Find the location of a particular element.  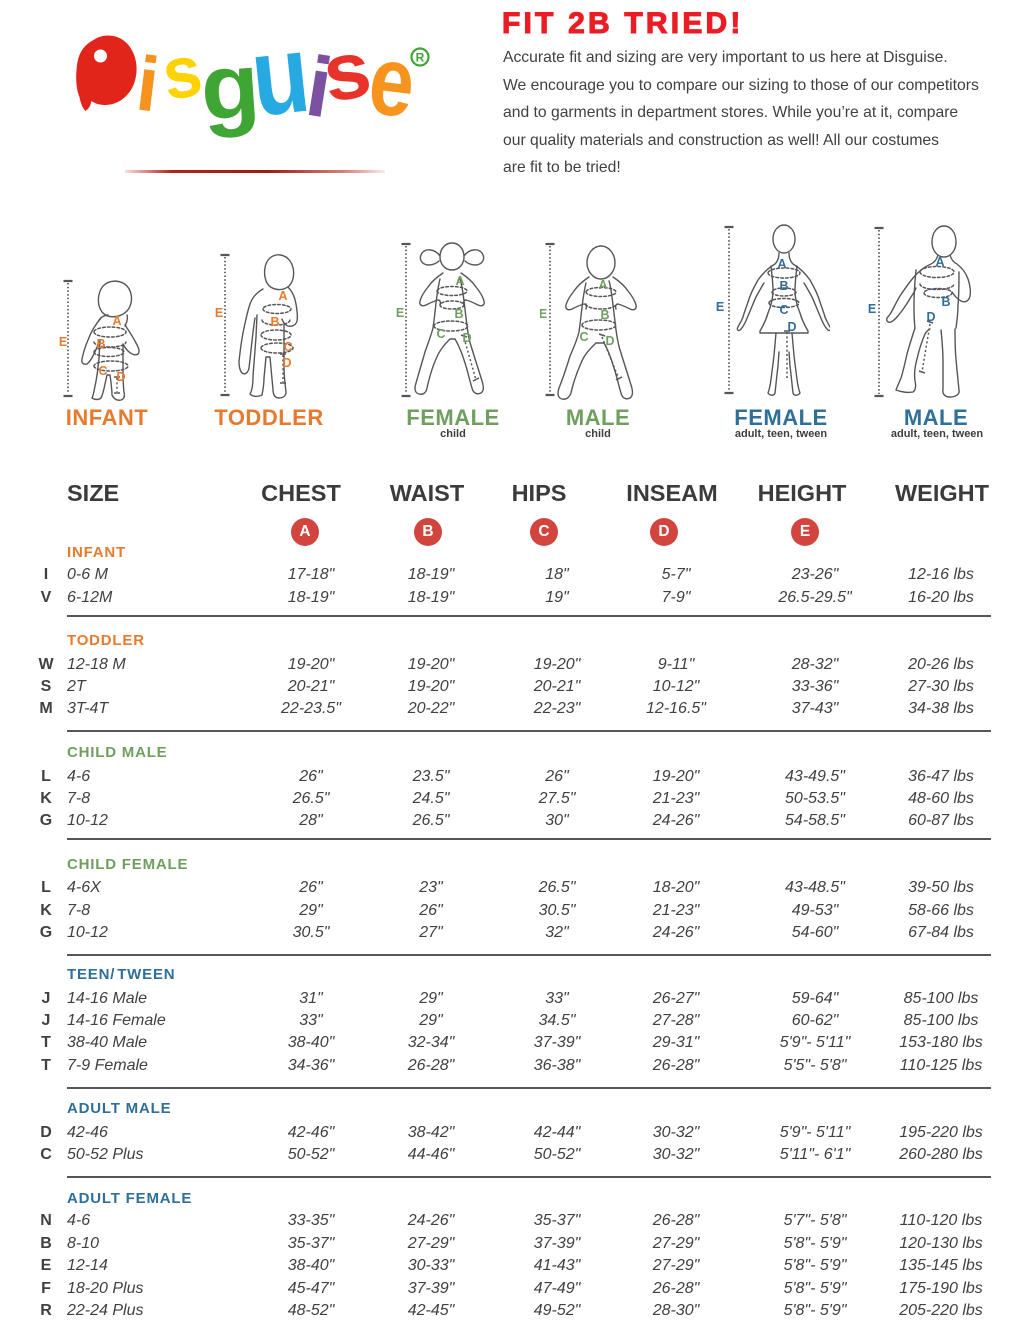

svg-text: R is located at coordinates (420, 58).